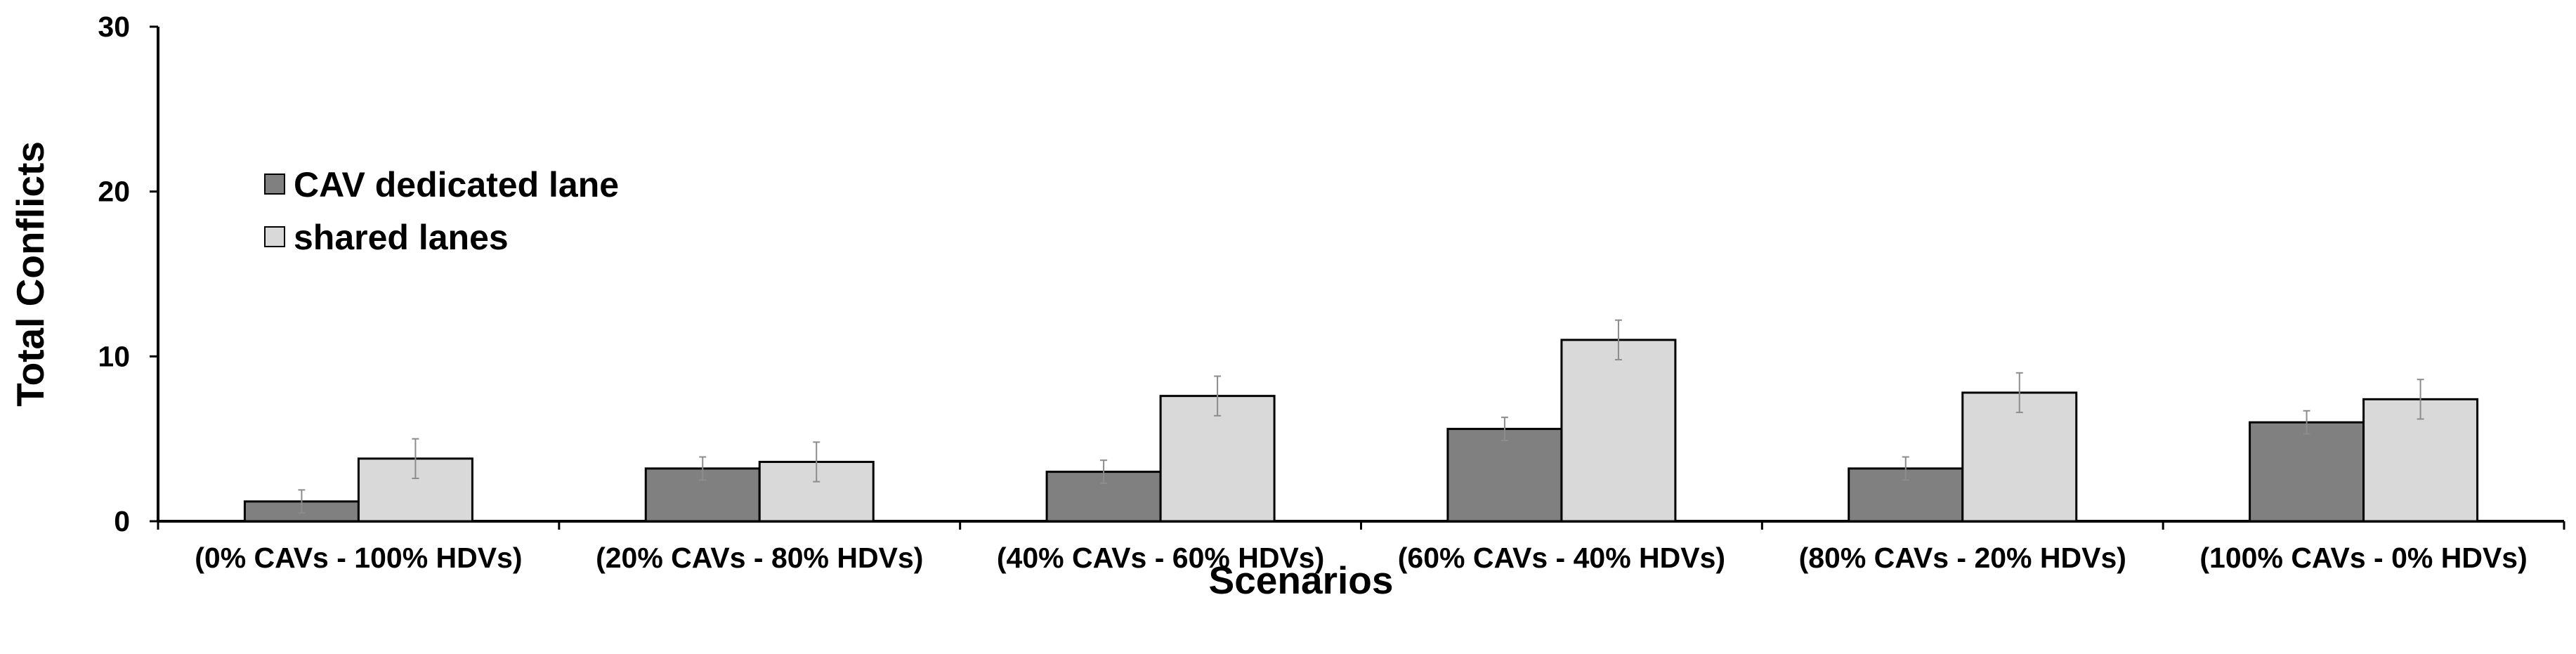 The image size is (2576, 654). I want to click on legend-label-cav: CAV dedicated lane, so click(456, 184).